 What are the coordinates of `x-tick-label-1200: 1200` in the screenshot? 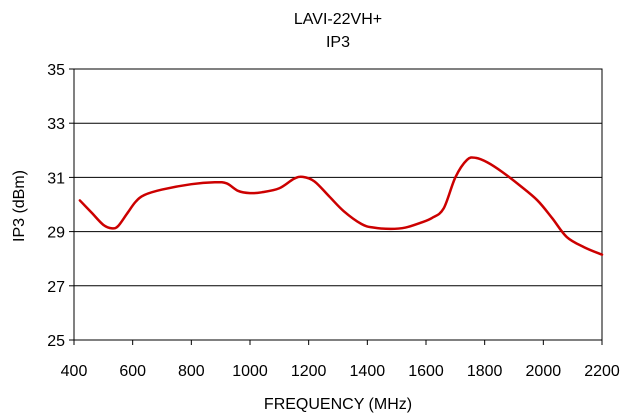 It's located at (309, 371).